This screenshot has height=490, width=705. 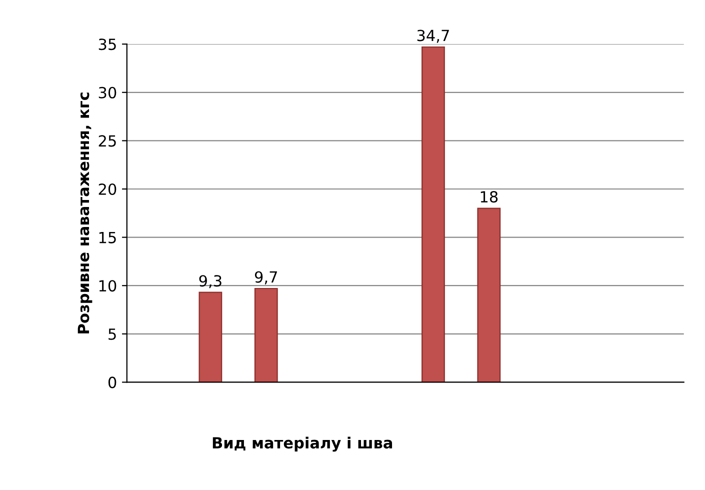 What do you see at coordinates (112, 382) in the screenshot?
I see `y-tick-label: 0` at bounding box center [112, 382].